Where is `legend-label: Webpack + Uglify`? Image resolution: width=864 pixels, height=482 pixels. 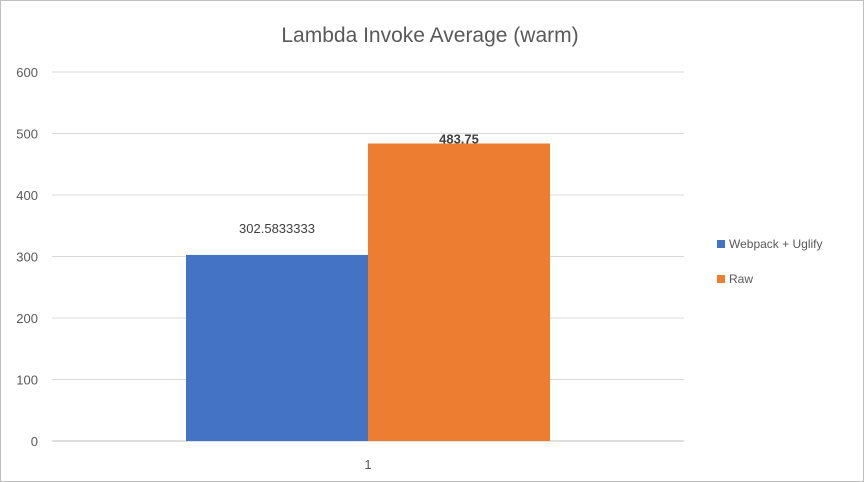 legend-label: Webpack + Uglify is located at coordinates (776, 244).